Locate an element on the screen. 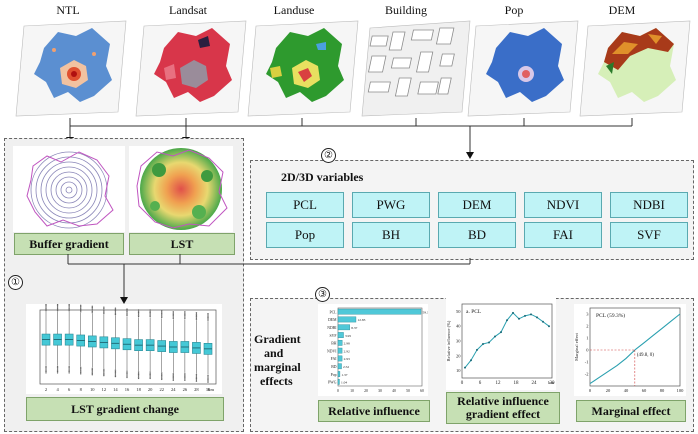 The height and width of the screenshot is (434, 698). me-y-label: Marginal effect is located at coordinates (576, 346).